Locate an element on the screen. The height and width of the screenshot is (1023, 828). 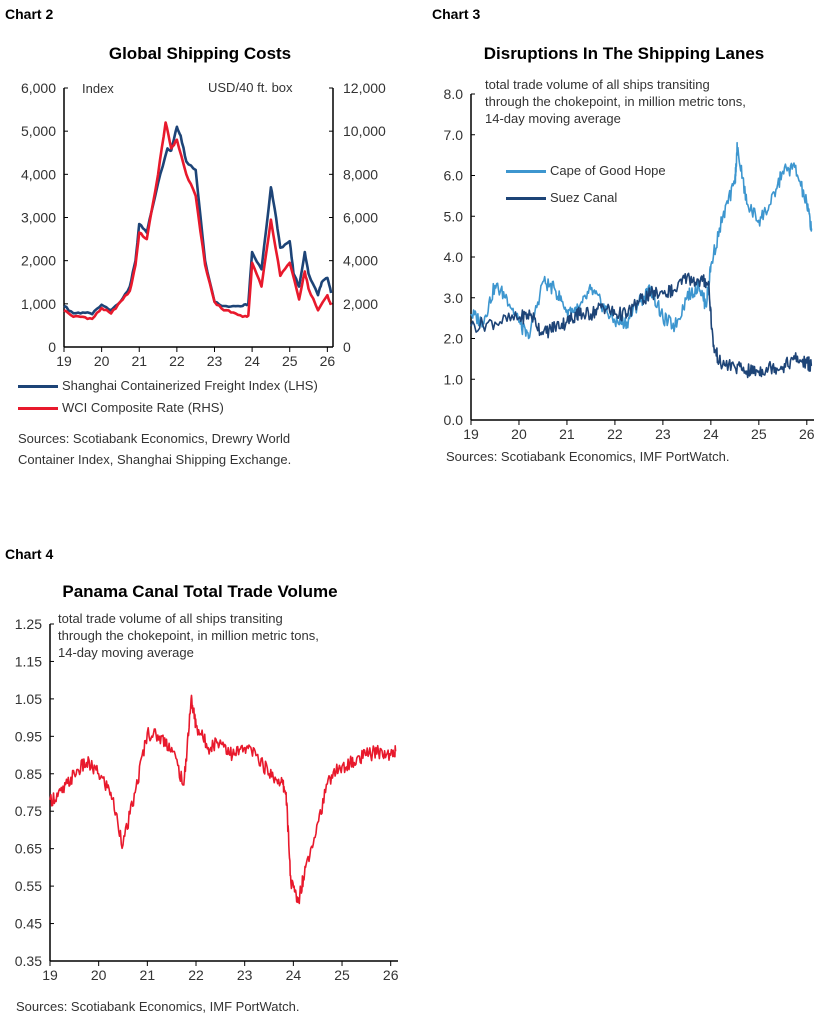
chart2-y2-tick-label: 12,000 is located at coordinates (364, 88).